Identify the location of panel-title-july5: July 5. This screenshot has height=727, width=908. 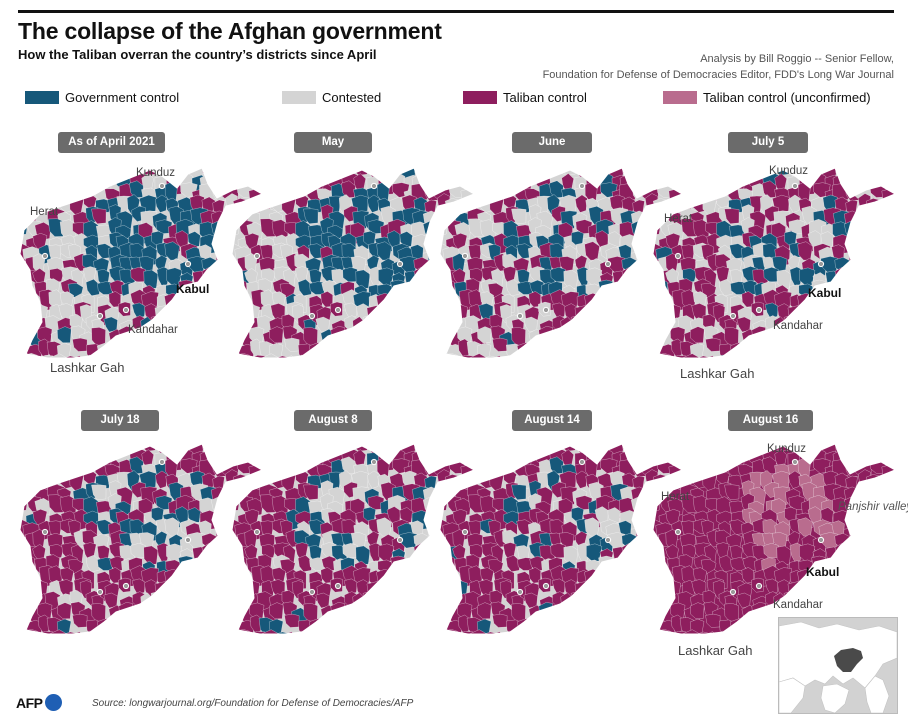
(768, 142).